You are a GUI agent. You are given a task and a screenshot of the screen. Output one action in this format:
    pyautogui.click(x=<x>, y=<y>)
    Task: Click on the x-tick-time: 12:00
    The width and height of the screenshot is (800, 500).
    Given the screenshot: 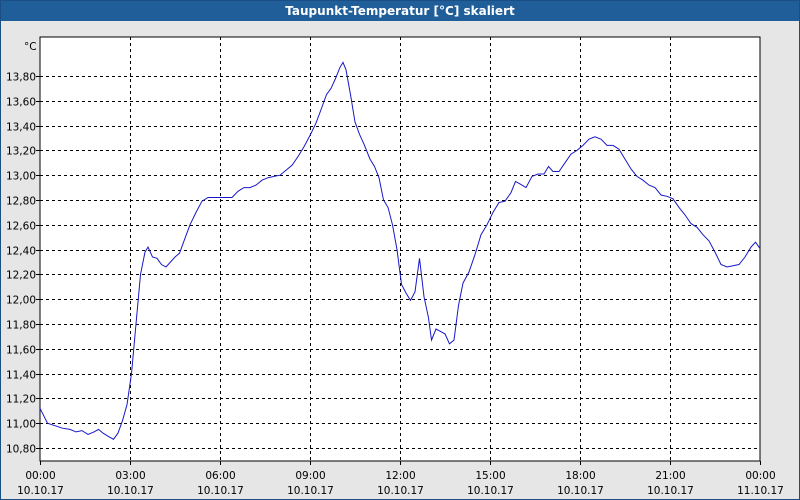 What is the action you would take?
    pyautogui.click(x=400, y=476)
    